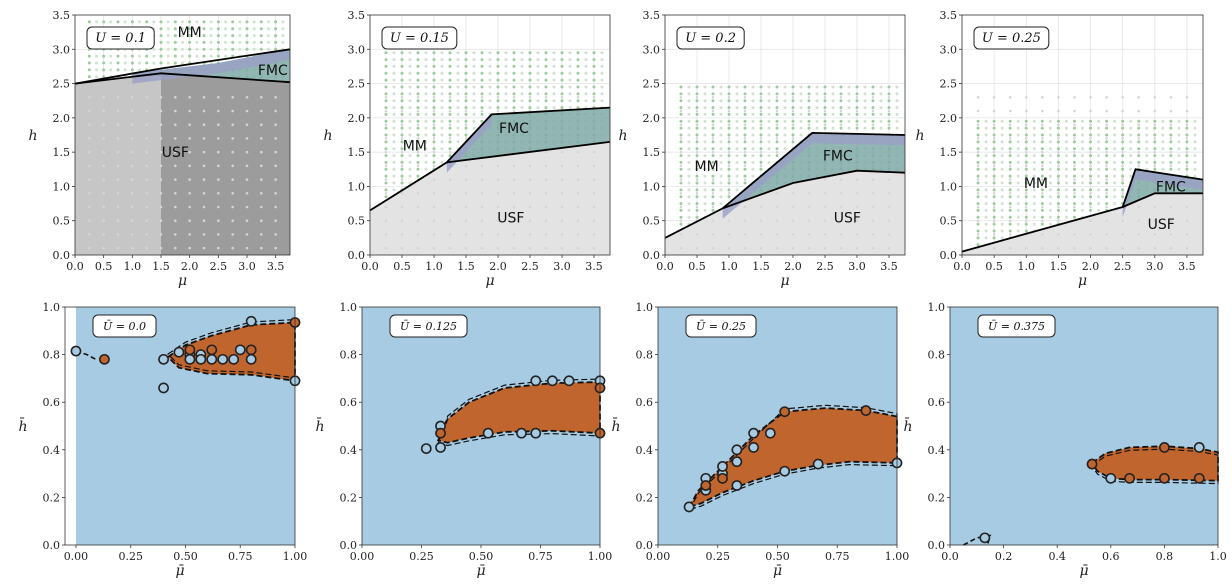 The width and height of the screenshot is (1232, 587). Describe the element at coordinates (937, 402) in the screenshot. I see `y-tick-label: 0.6` at that location.